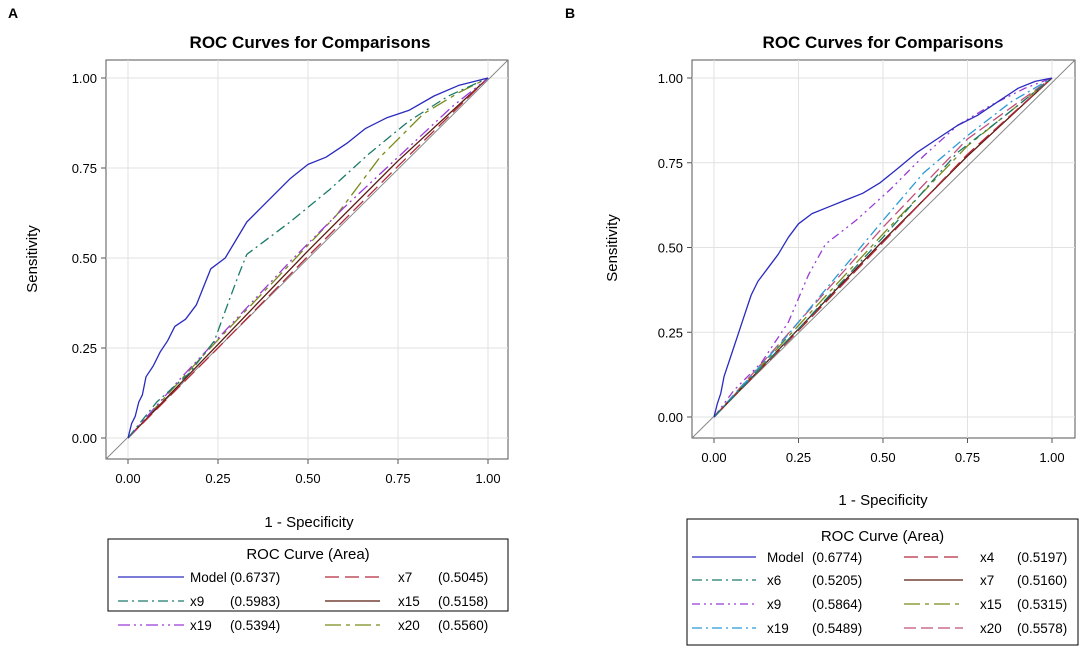 This screenshot has width=1084, height=646. What do you see at coordinates (1042, 628) in the screenshot?
I see `legend-series-area: (0.5578)` at bounding box center [1042, 628].